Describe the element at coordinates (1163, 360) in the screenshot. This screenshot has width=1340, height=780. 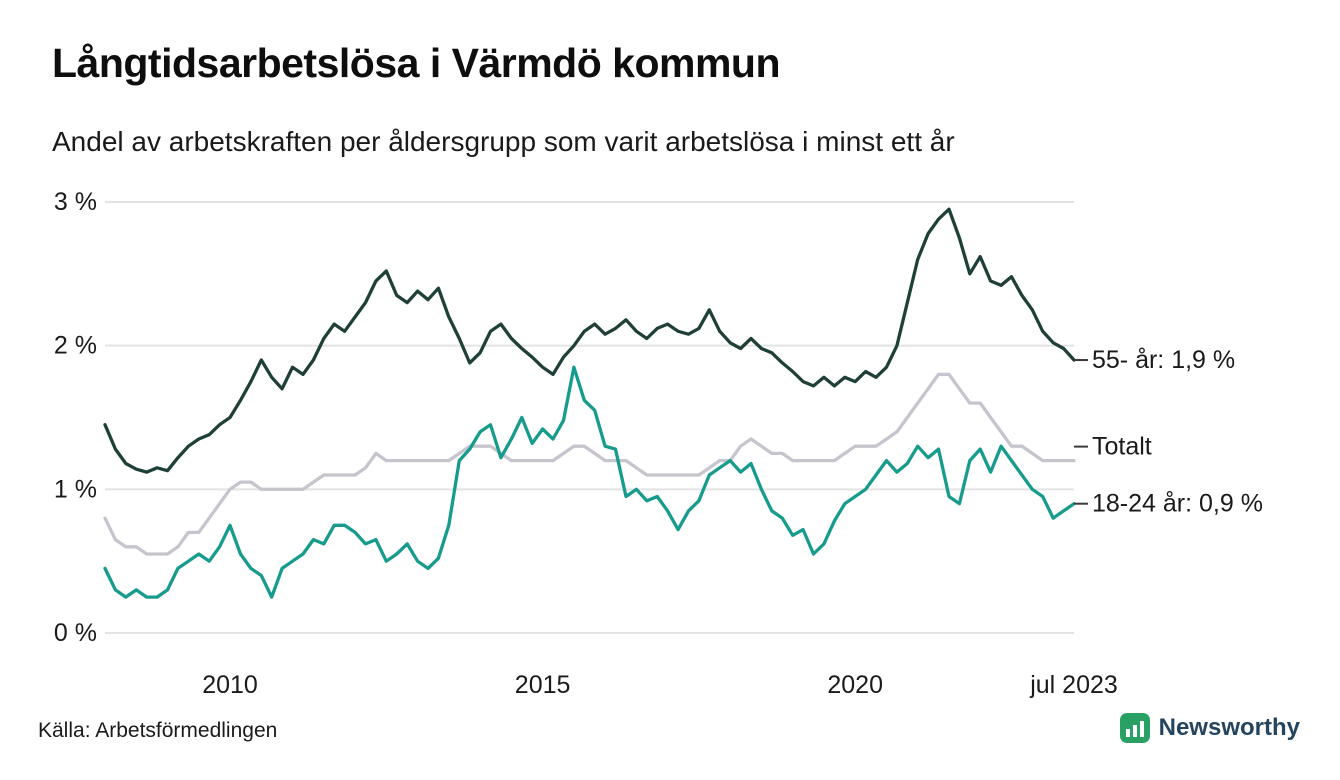
I see `series-end-label: 55- år: 1,9 %` at that location.